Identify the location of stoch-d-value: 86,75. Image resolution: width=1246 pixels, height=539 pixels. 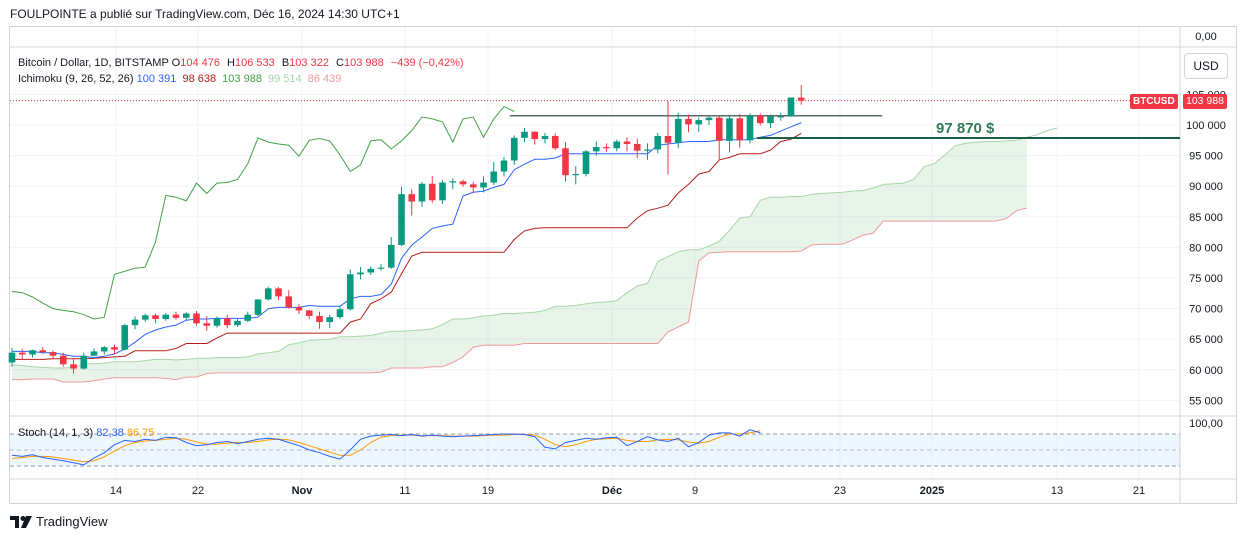
(140, 433).